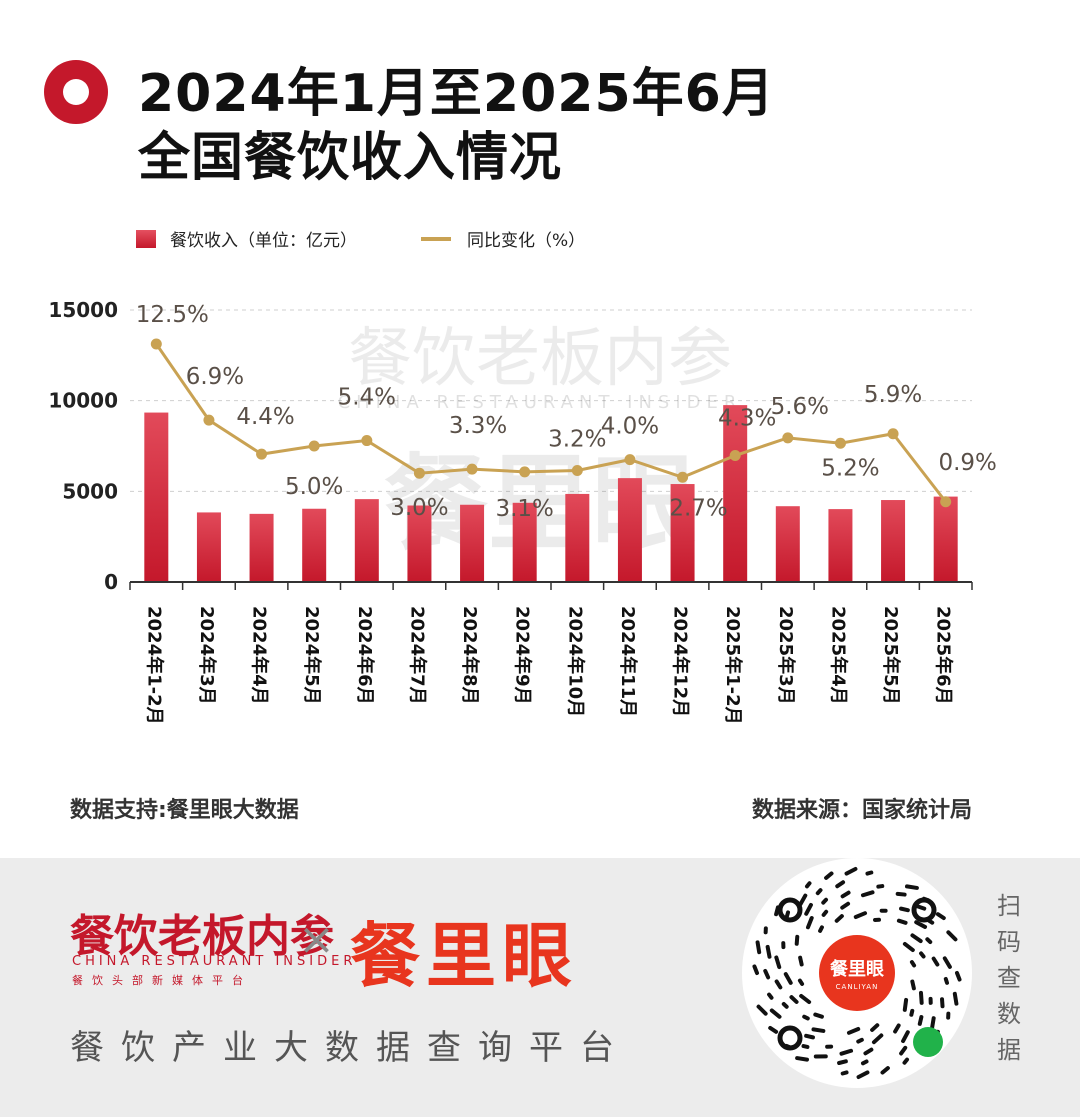  I want to click on yoy-line, so click(551, 423).